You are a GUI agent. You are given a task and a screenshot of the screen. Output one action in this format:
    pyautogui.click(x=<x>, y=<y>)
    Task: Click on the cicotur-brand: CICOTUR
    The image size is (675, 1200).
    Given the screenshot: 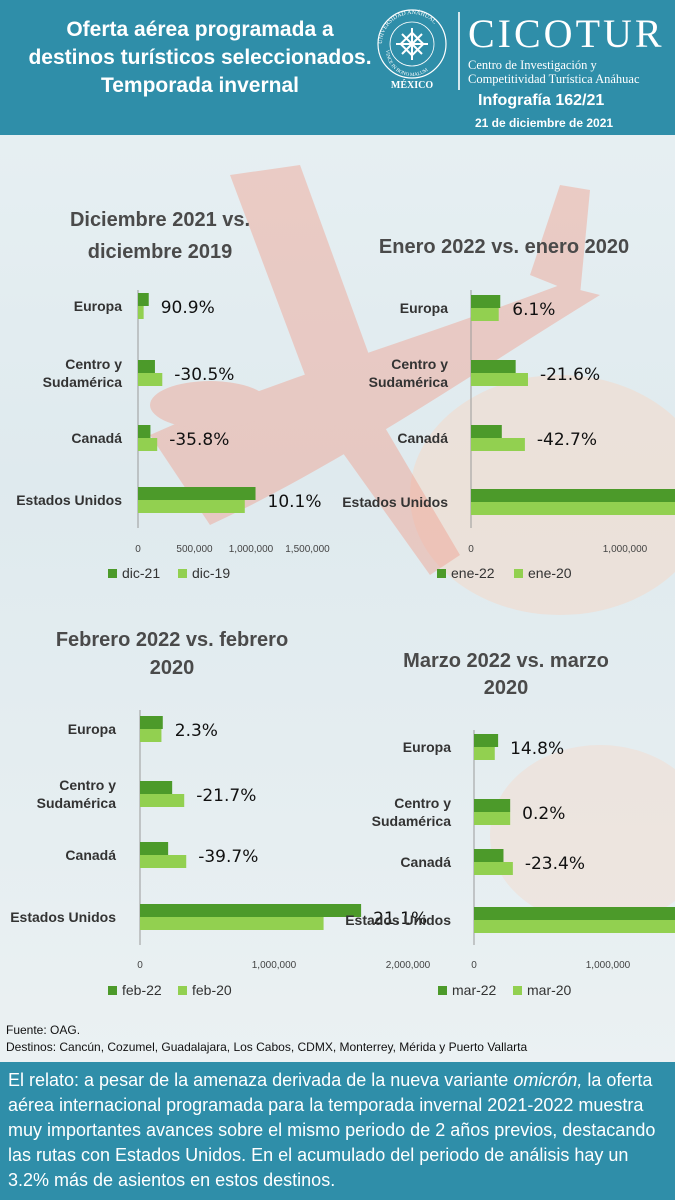 What is the action you would take?
    pyautogui.click(x=566, y=33)
    